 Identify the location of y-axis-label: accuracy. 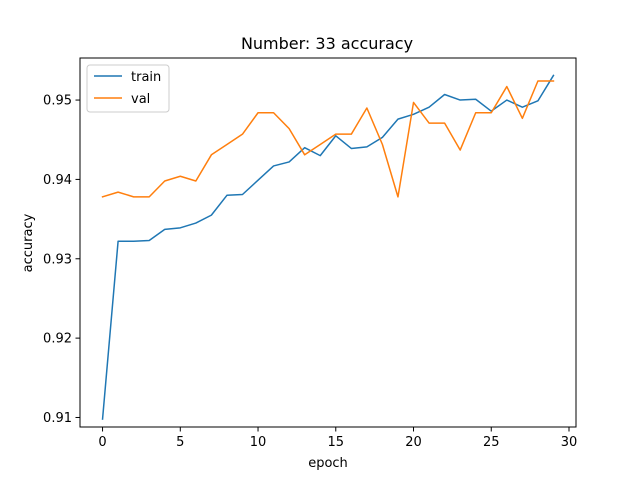
(28, 242).